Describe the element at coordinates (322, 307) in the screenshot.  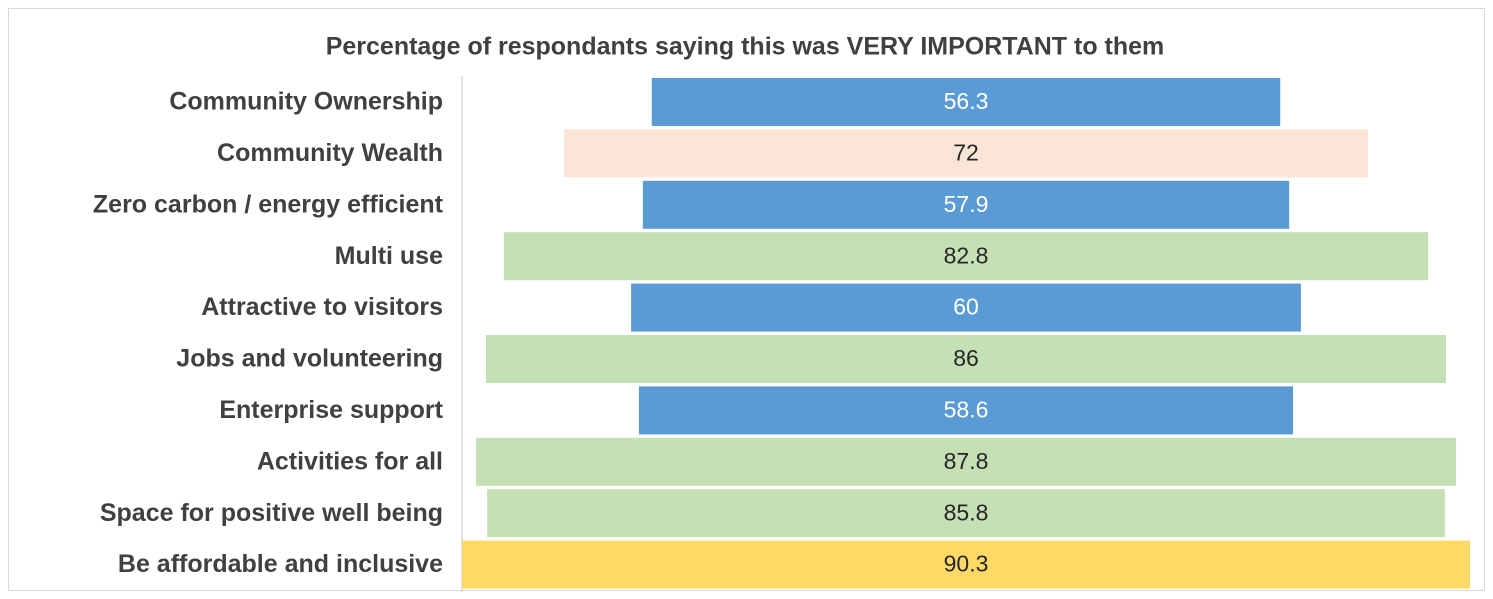
I see `category-label: Attractive to visitors` at that location.